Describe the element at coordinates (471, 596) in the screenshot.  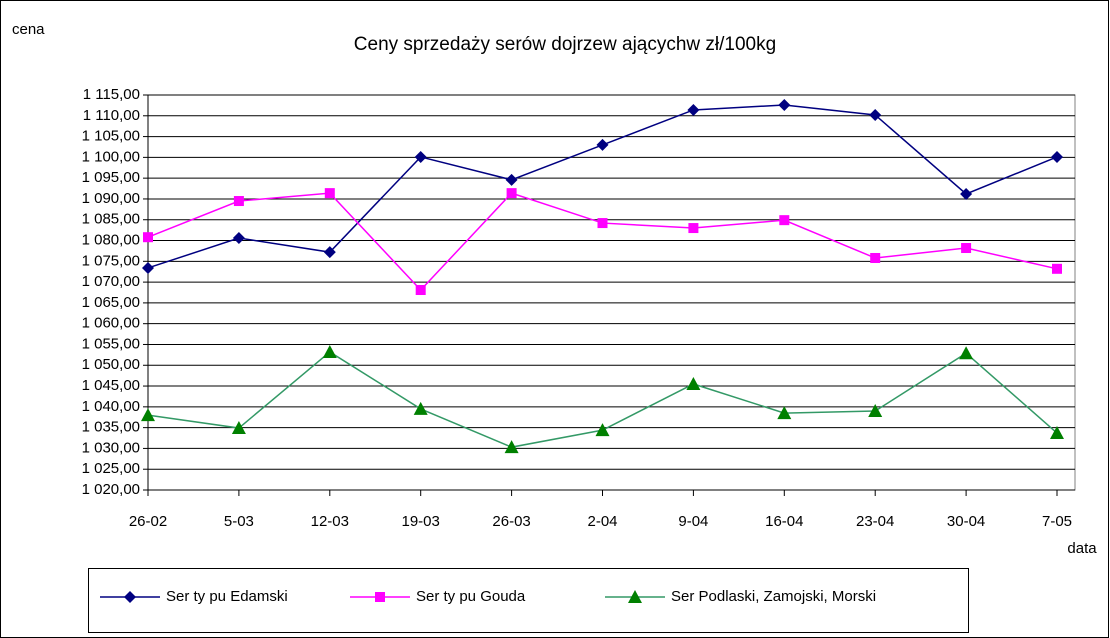
I see `legend-label: Ser ty pu Gouda` at that location.